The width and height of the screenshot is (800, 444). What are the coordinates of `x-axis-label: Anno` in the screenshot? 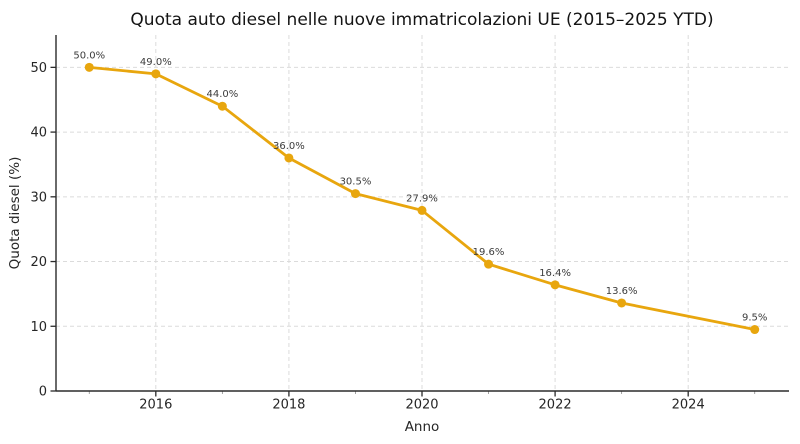 It's located at (422, 427).